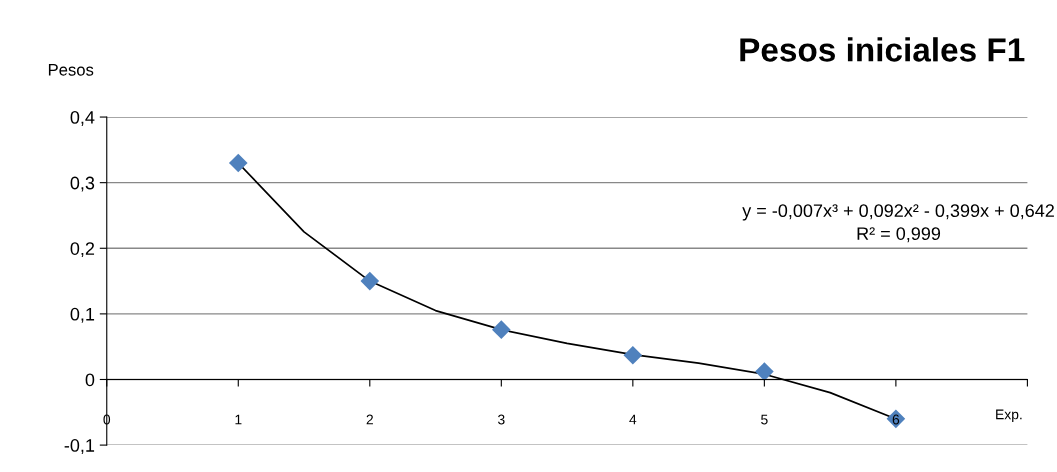 The image size is (1057, 472). I want to click on annotation: y = -0,007x³ + 0,092x² - 0,399x + 0,642, so click(898, 212).